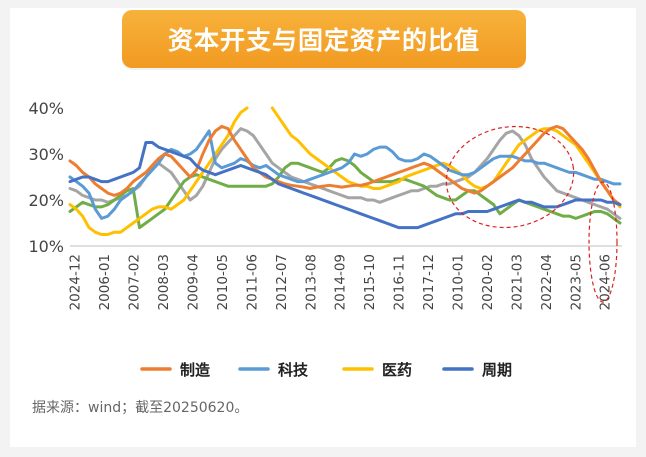 Image resolution: width=646 pixels, height=457 pixels. I want to click on x-tick-label: 2012-07, so click(282, 282).